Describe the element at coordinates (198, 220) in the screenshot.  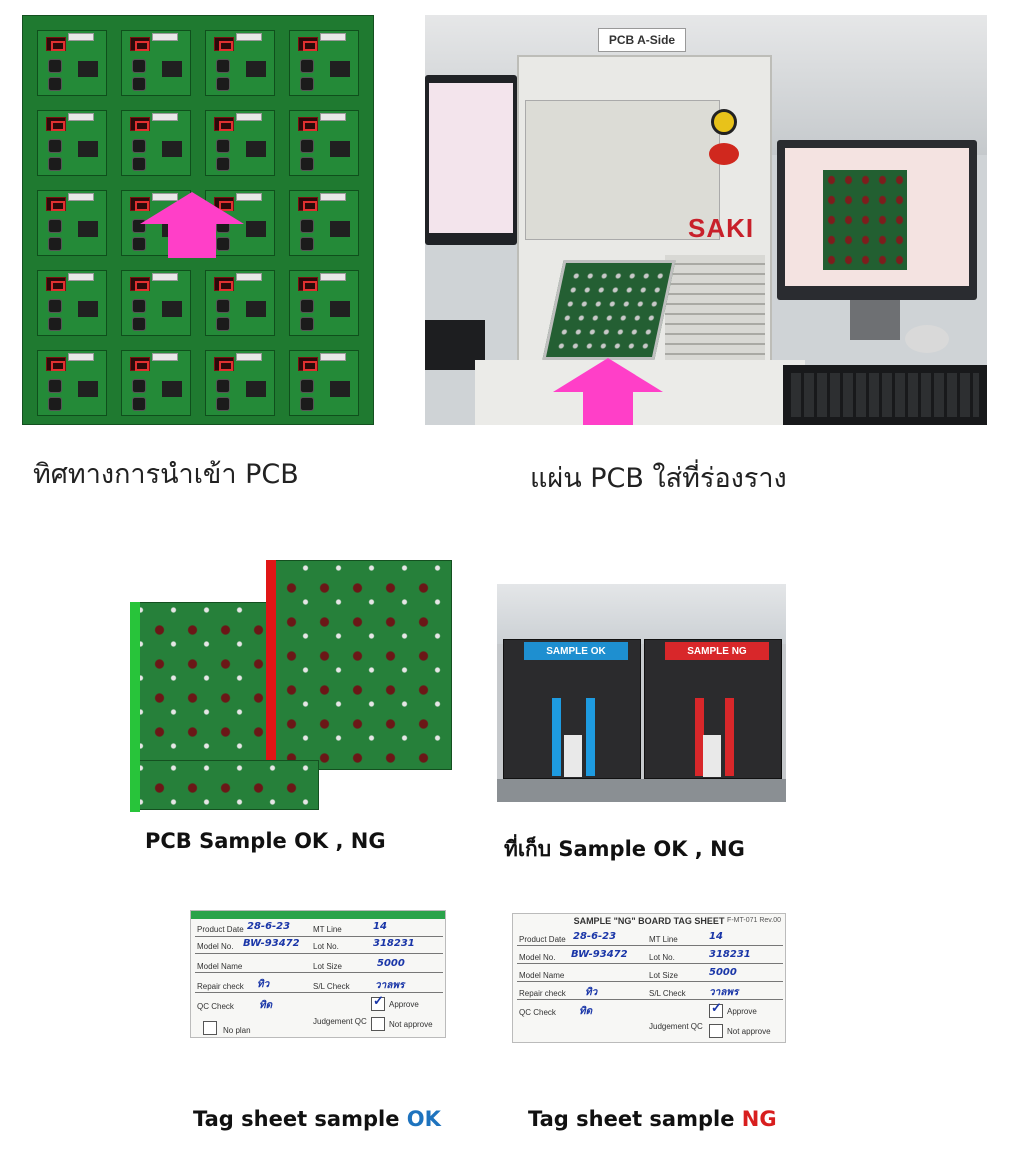
I see `pcb-panel-photo` at that location.